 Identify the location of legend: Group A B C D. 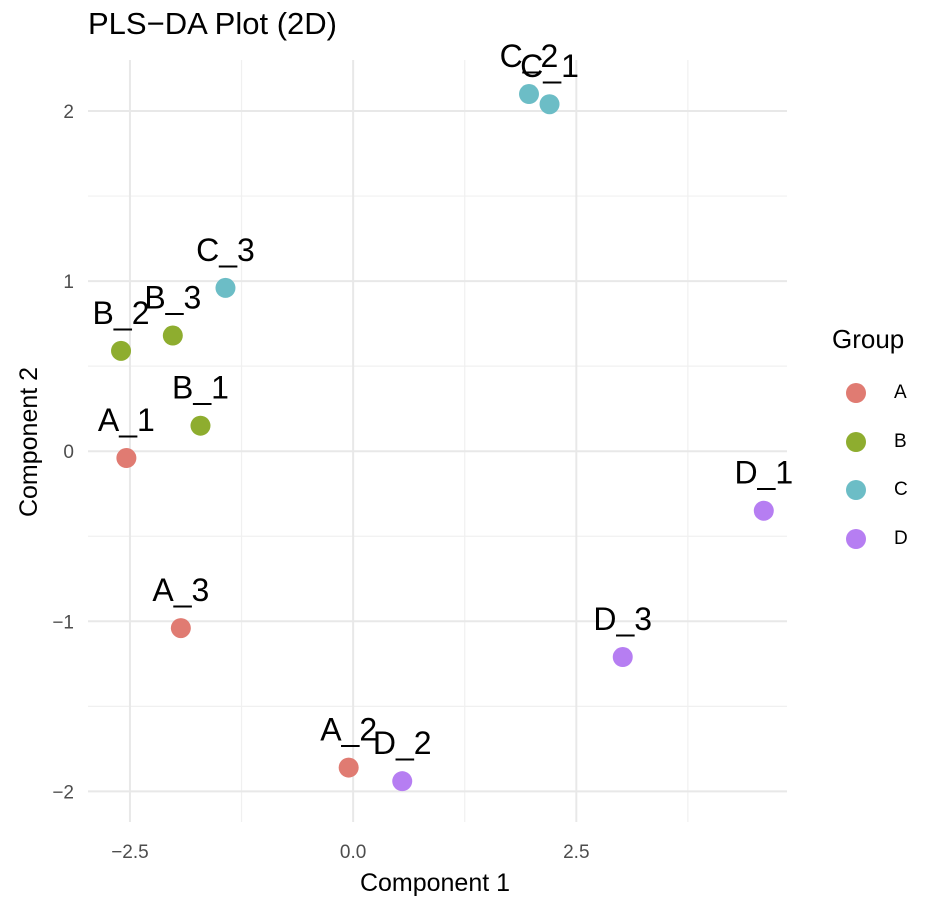
(870, 443).